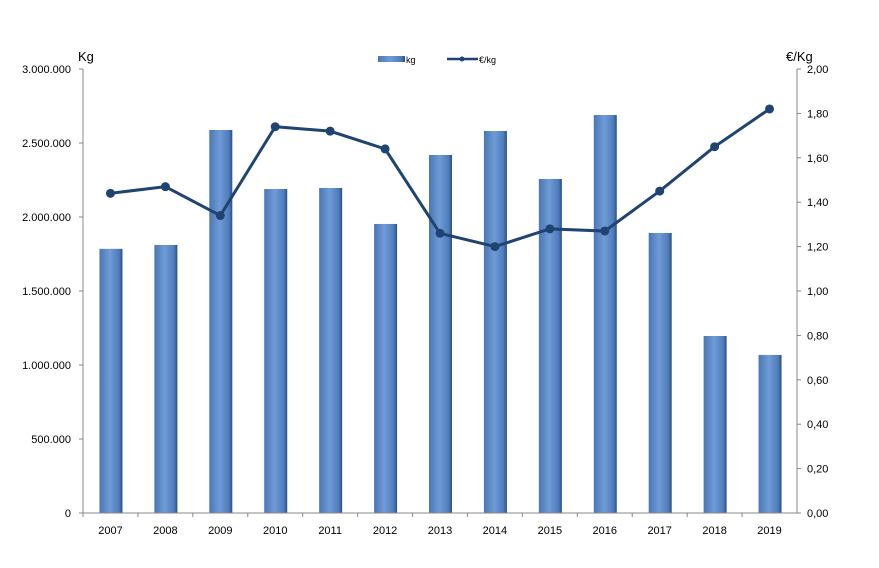  Describe the element at coordinates (276, 351) in the screenshot. I see `bar-2010` at that location.